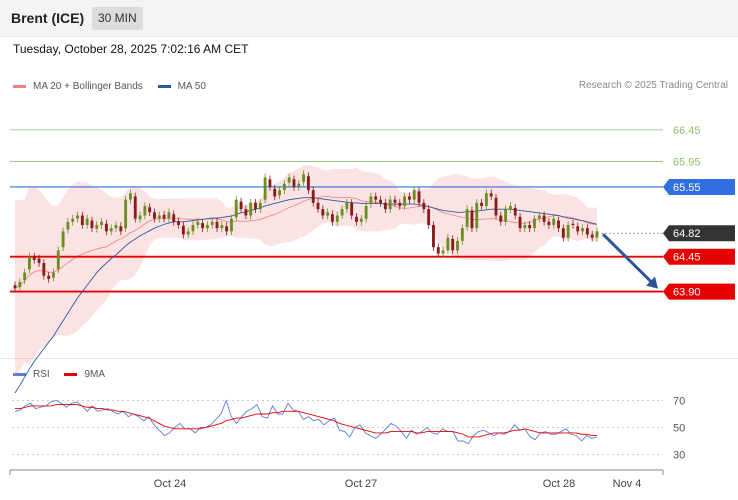 This screenshot has height=500, width=738. What do you see at coordinates (627, 484) in the screenshot?
I see `x-tick-nov-4: Nov 4` at bounding box center [627, 484].